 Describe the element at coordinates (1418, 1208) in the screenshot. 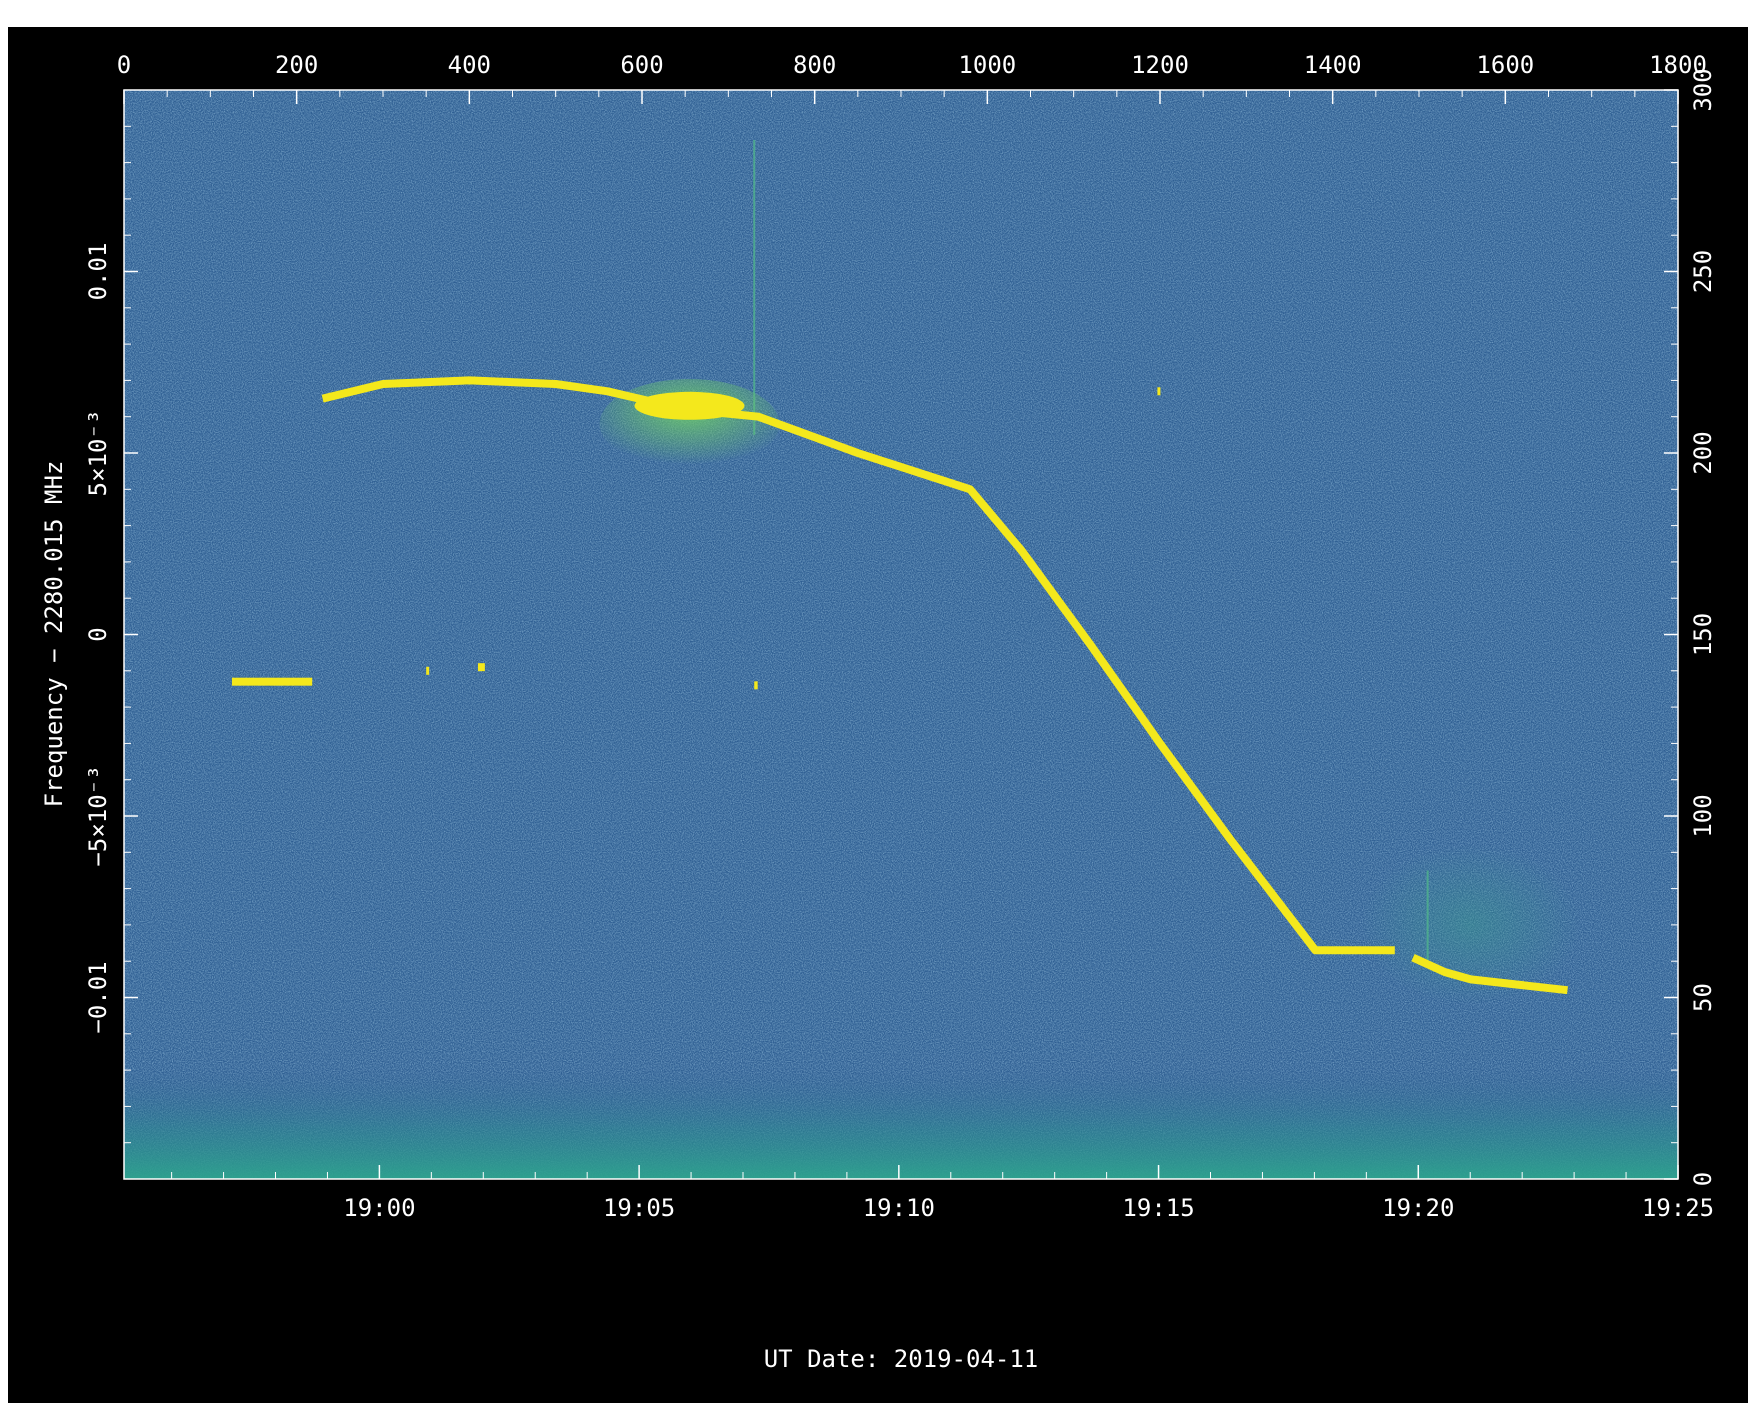

I see `bottom-tick-label: 19:20` at that location.